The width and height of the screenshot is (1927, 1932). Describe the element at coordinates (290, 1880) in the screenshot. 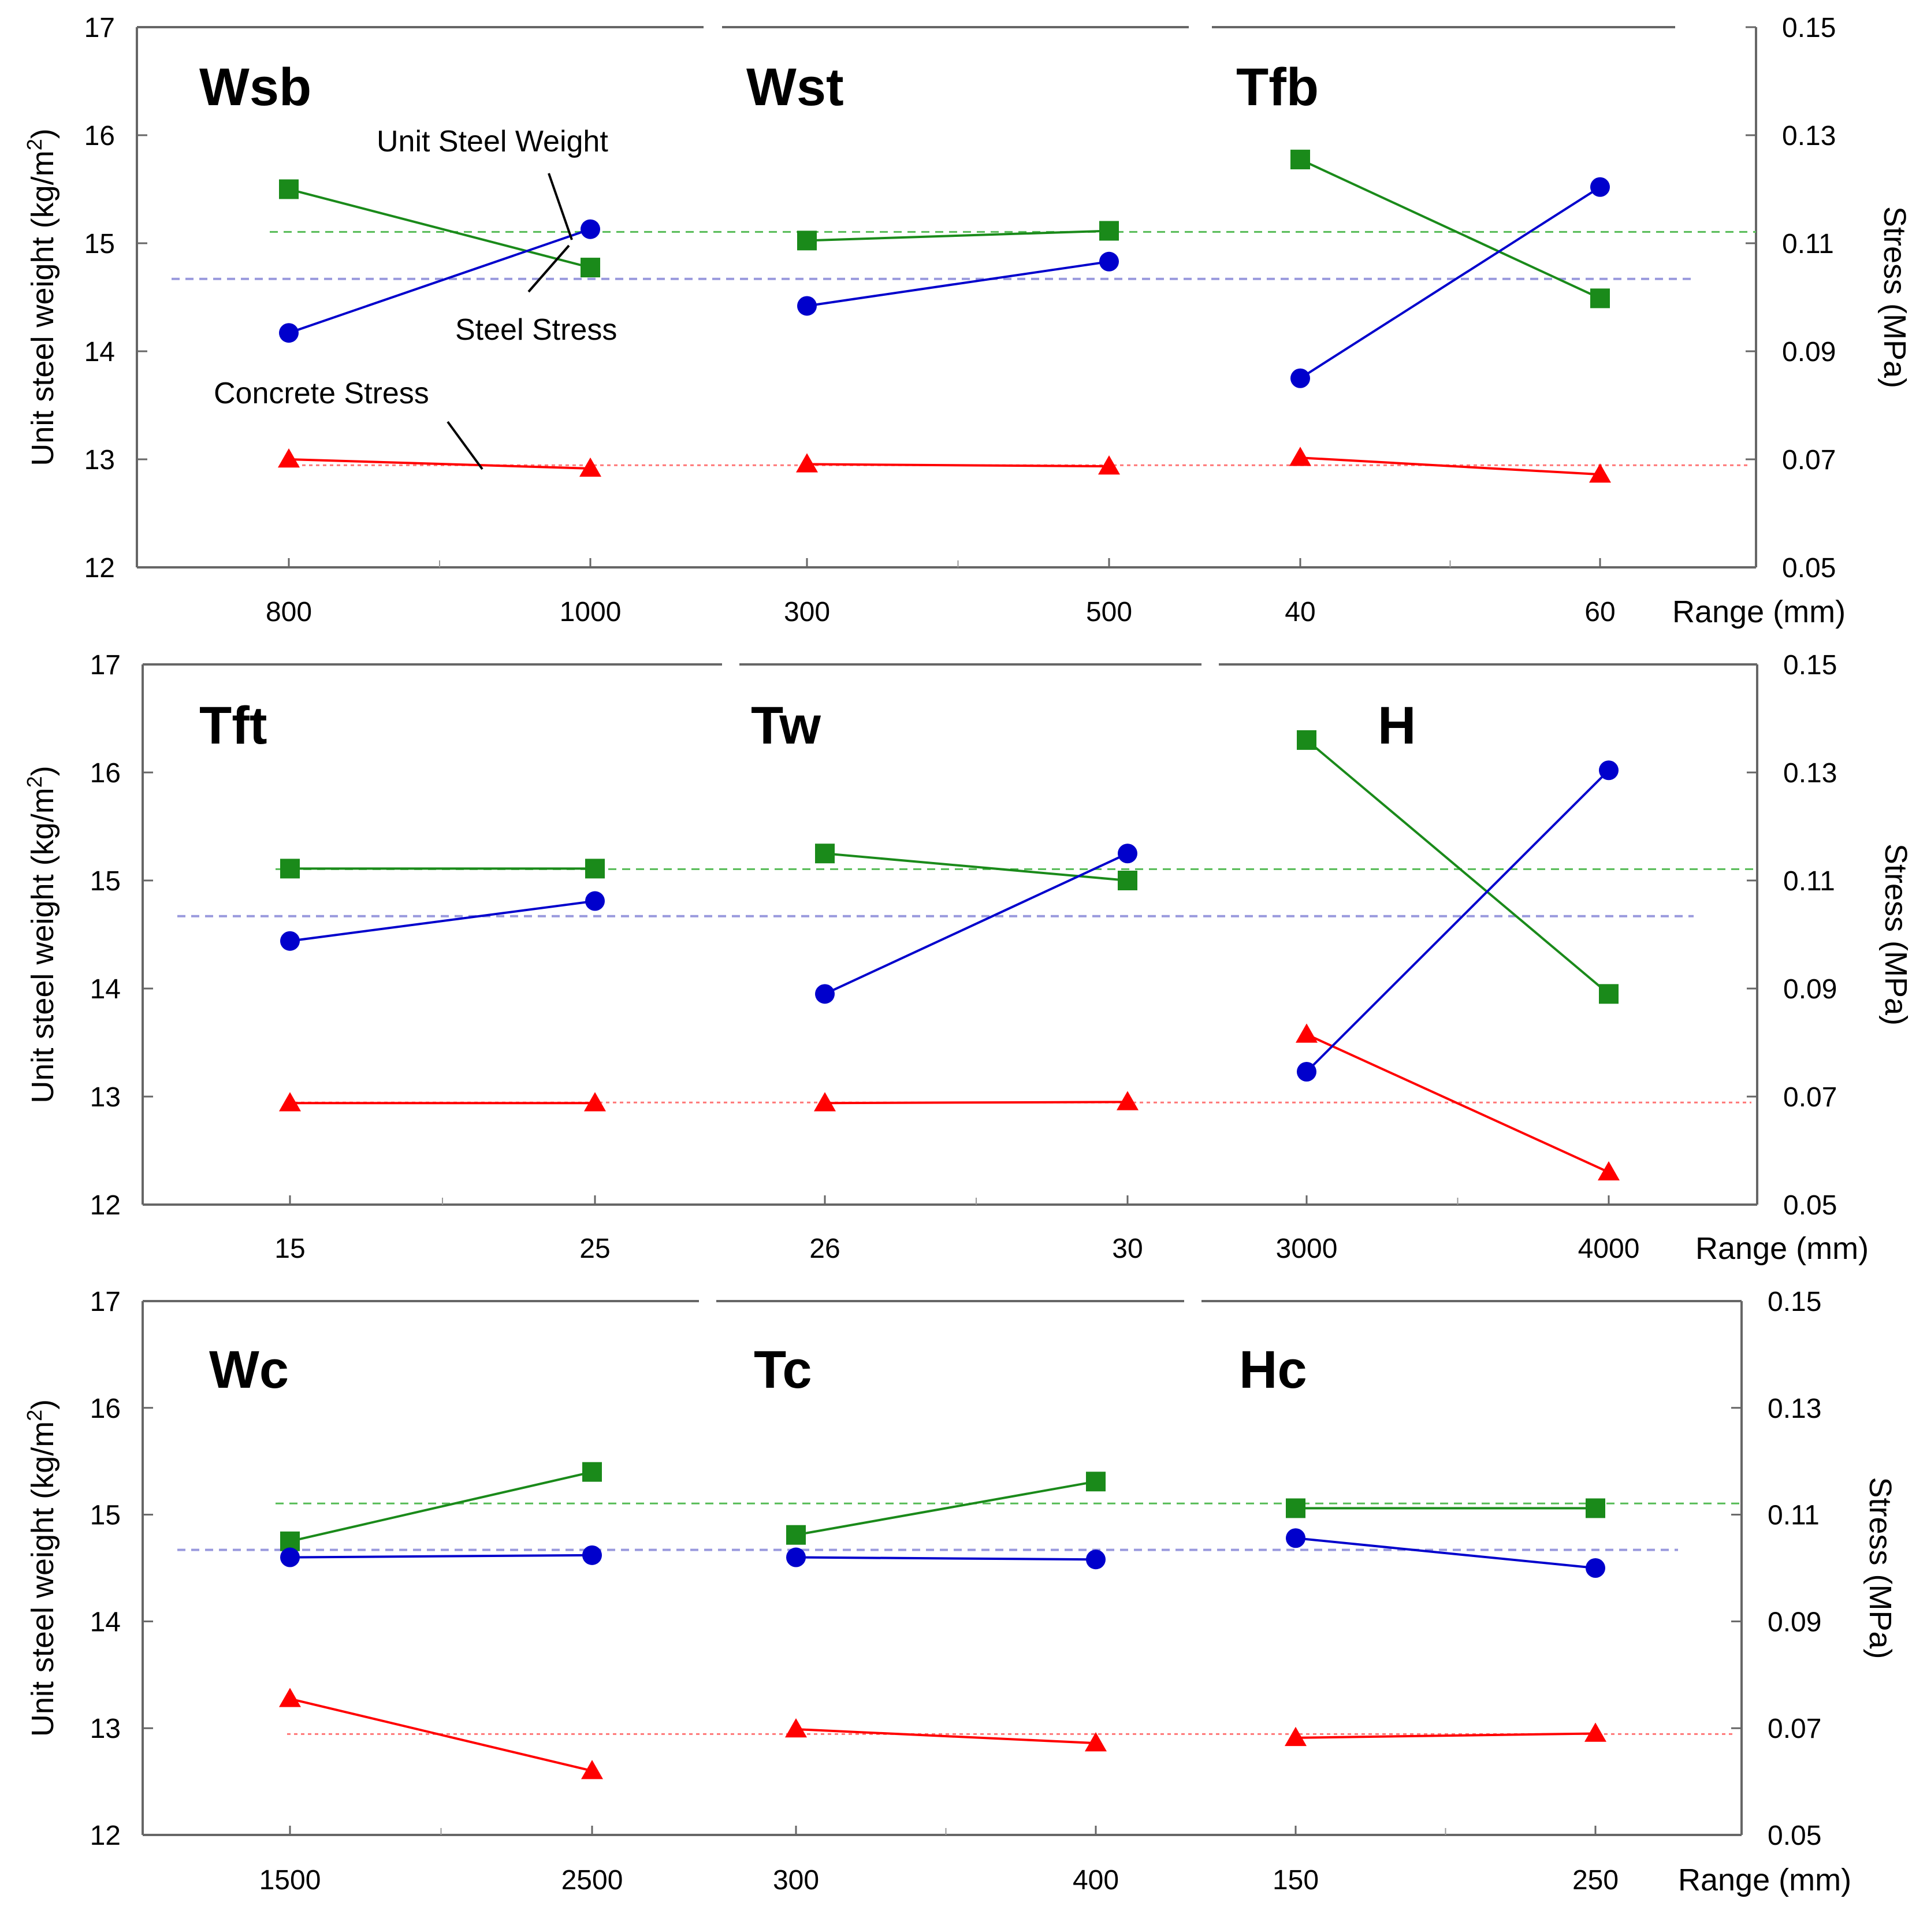

I see `x-tick-label: 1500` at that location.